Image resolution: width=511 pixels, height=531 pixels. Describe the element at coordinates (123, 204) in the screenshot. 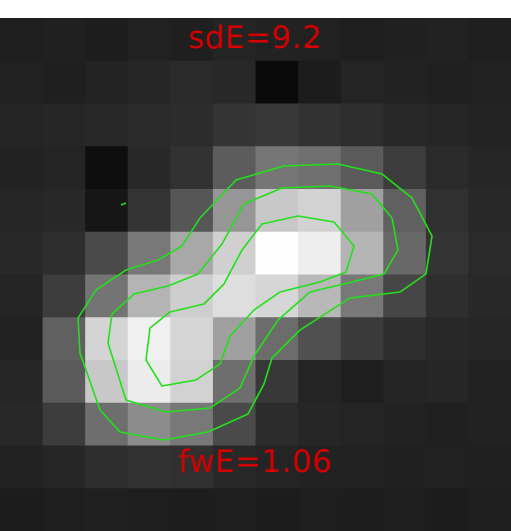

I see `contour-speck` at that location.